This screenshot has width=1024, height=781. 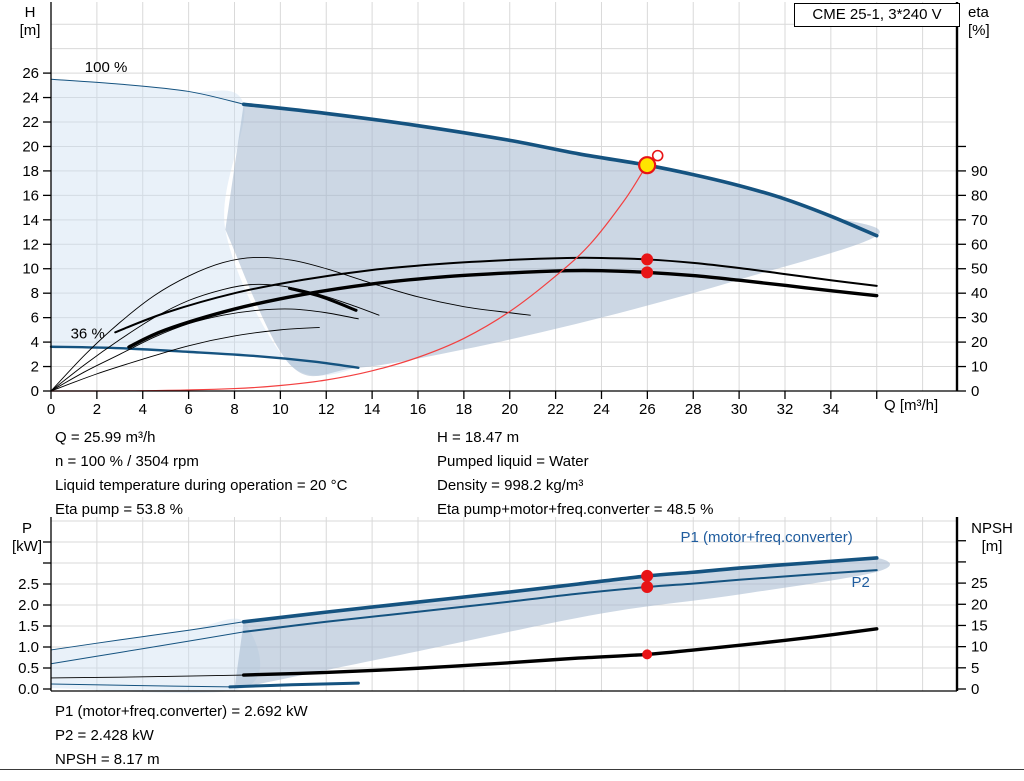 What do you see at coordinates (979, 318) in the screenshot?
I see `y-right-tick-label: 30` at bounding box center [979, 318].